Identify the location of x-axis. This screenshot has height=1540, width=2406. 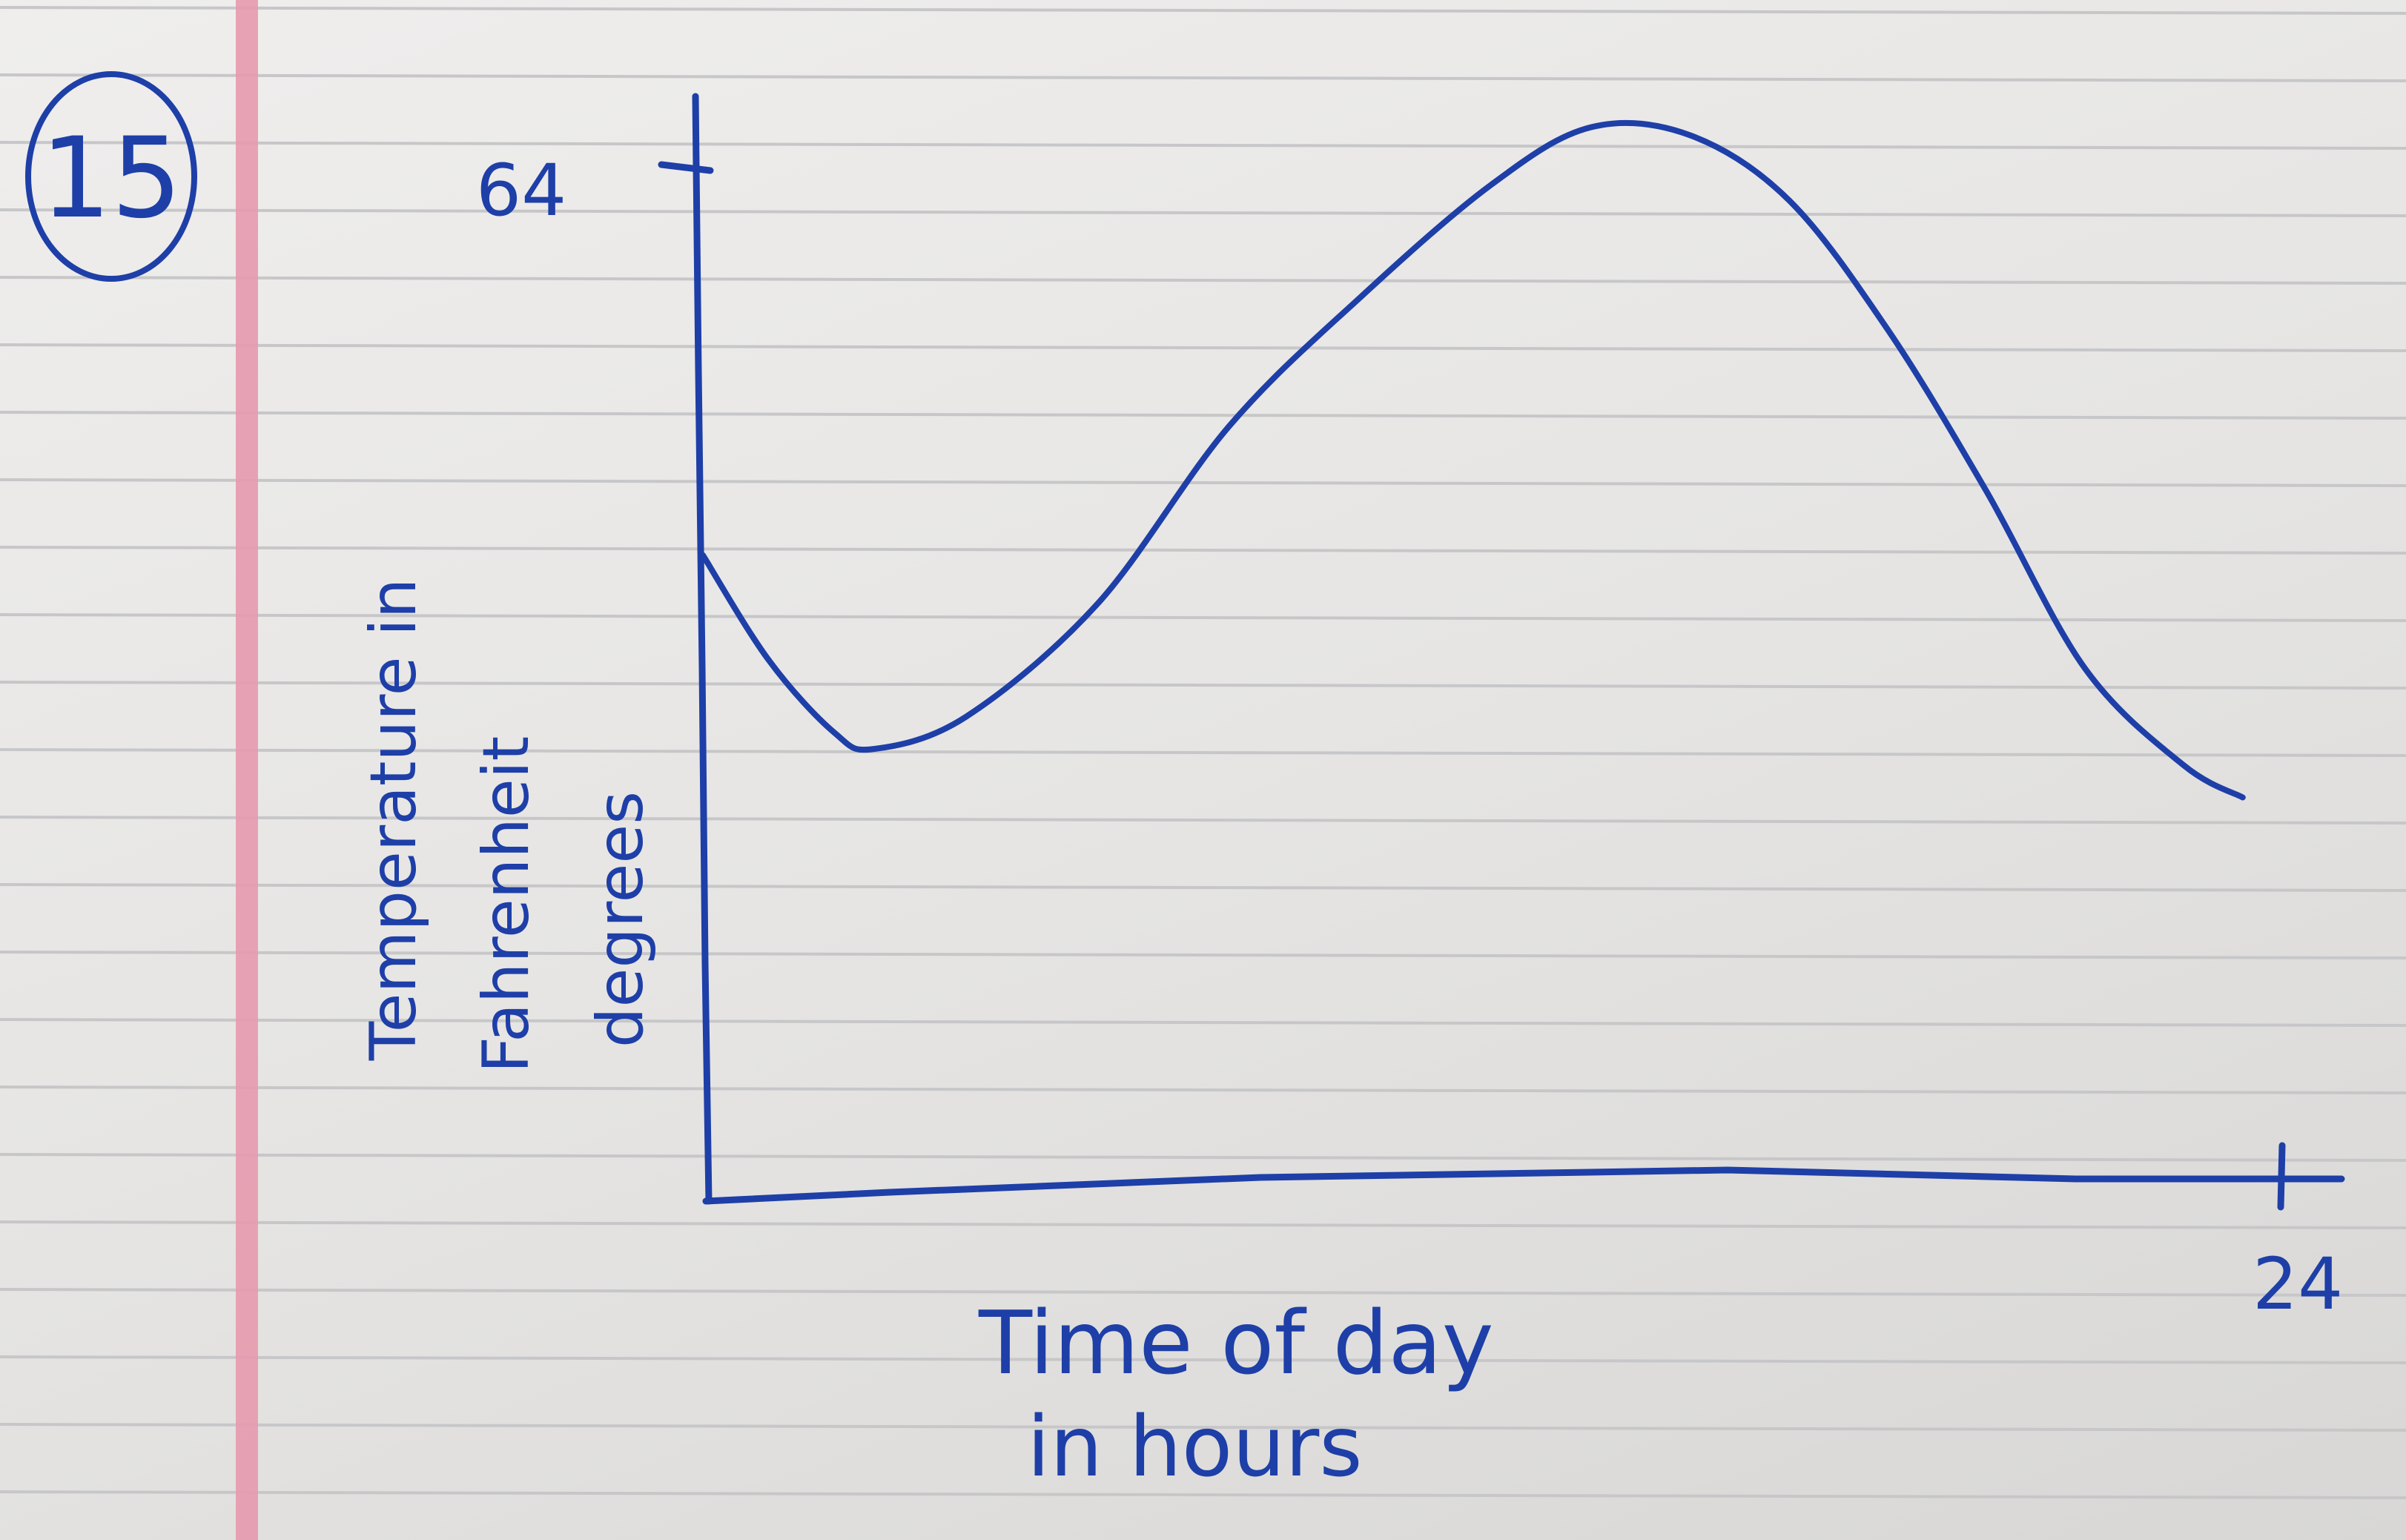
(1523, 1186).